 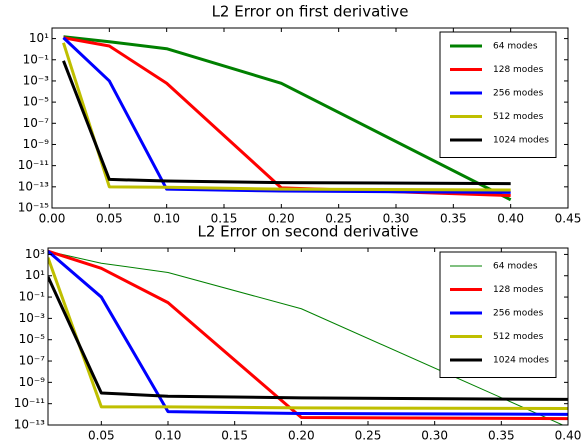 I want to click on x-tick-label: 0.00, so click(x=52, y=219).